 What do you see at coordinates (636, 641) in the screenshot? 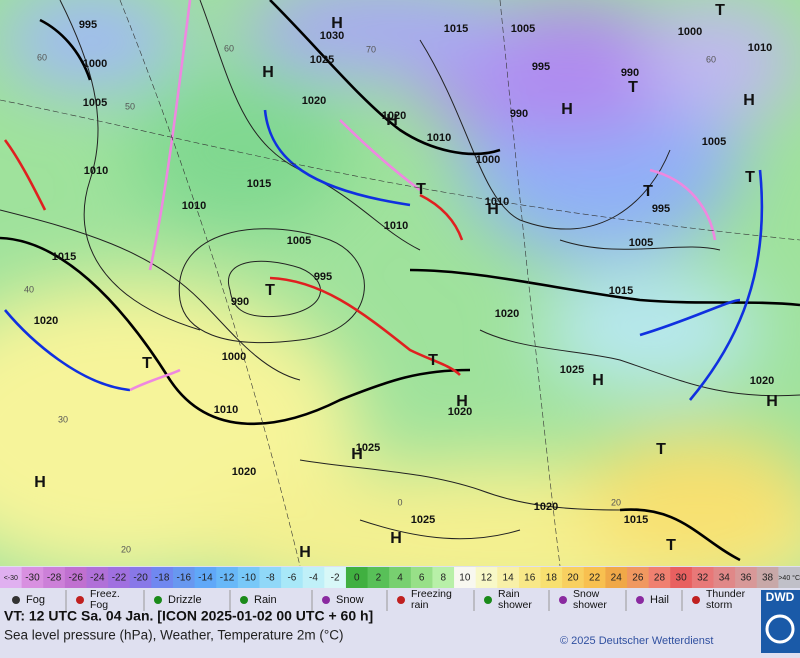
I see `copyright: © 2025 Deutscher Wetterdienst` at bounding box center [636, 641].